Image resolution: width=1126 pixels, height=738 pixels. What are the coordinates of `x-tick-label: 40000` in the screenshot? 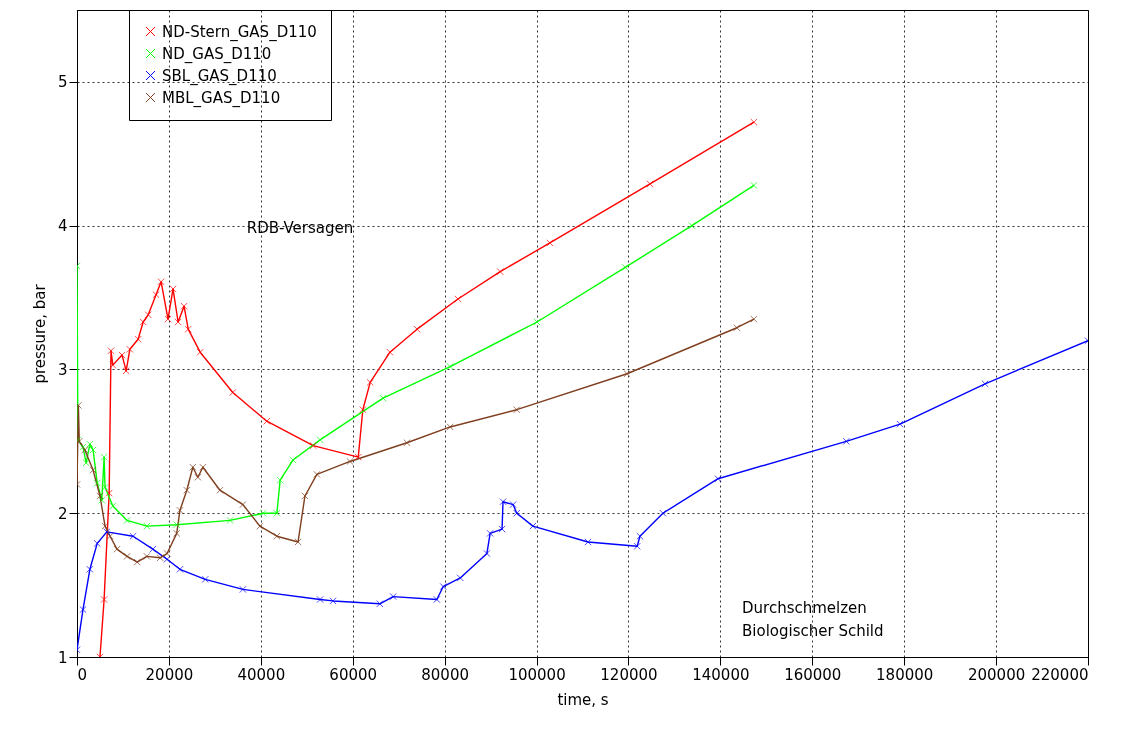 It's located at (261, 674).